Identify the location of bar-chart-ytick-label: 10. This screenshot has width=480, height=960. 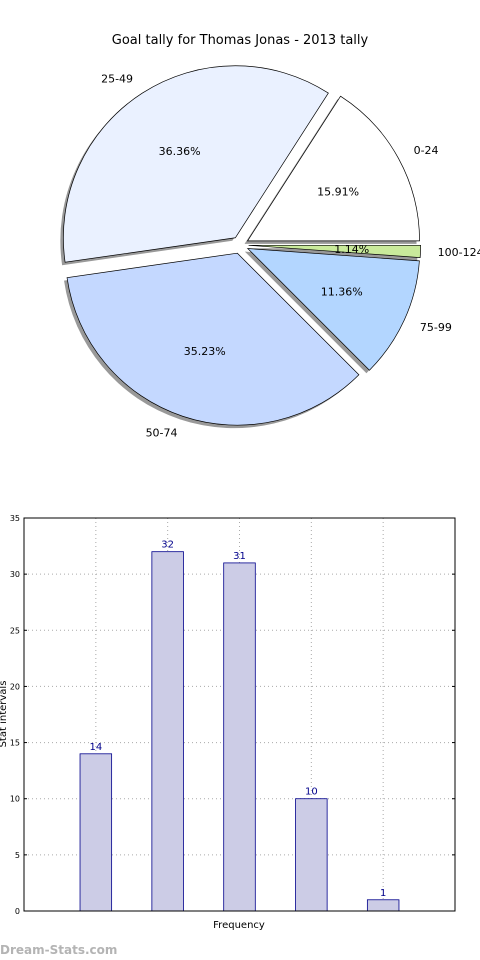
(15, 799).